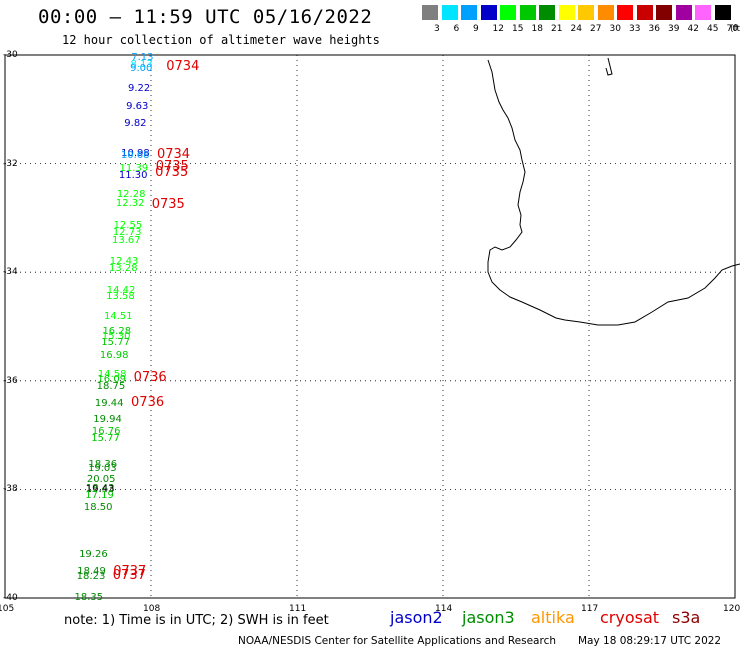 The height and width of the screenshot is (650, 740). What do you see at coordinates (112, 379) in the screenshot?
I see `wave-height-value: 16.09` at bounding box center [112, 379].